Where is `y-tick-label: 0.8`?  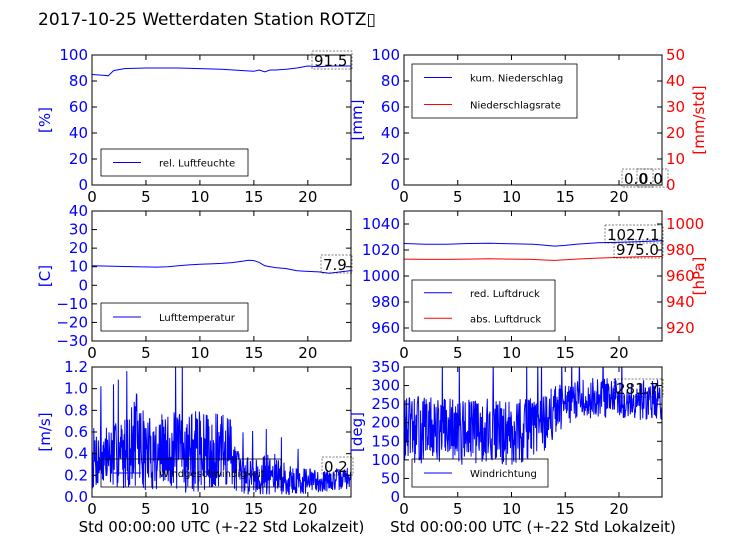
y-tick-label: 0.8 is located at coordinates (76, 410).